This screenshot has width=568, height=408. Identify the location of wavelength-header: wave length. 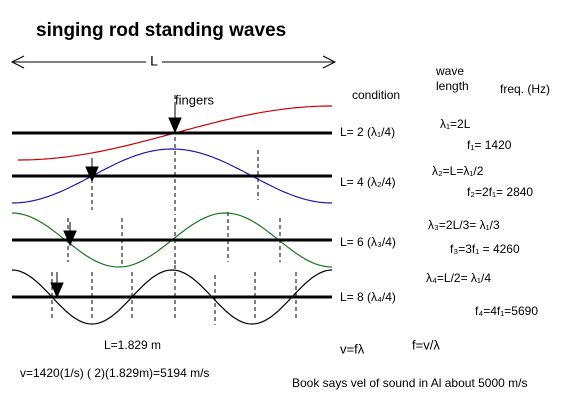
(452, 78).